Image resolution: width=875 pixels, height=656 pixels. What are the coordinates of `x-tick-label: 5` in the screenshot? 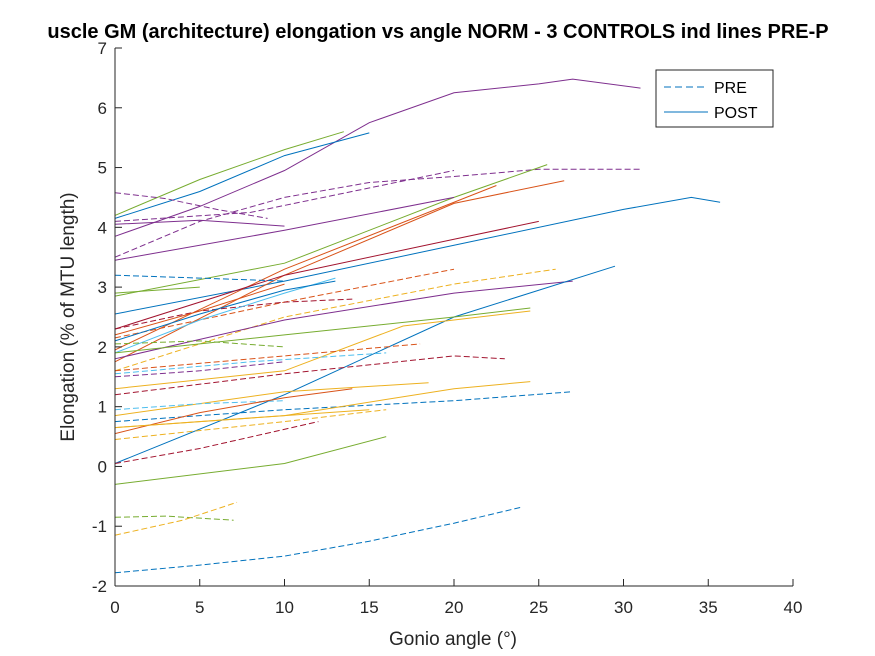 It's located at (199, 607).